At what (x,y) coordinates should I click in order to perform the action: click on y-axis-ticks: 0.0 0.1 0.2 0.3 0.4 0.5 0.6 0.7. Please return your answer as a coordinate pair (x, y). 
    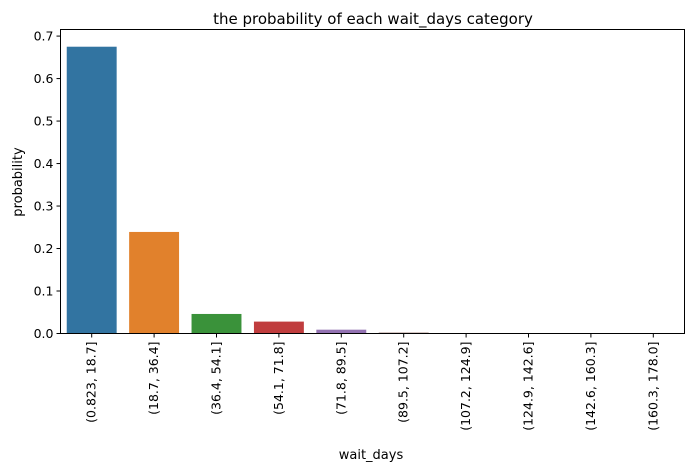
    Looking at the image, I should click on (47, 185).